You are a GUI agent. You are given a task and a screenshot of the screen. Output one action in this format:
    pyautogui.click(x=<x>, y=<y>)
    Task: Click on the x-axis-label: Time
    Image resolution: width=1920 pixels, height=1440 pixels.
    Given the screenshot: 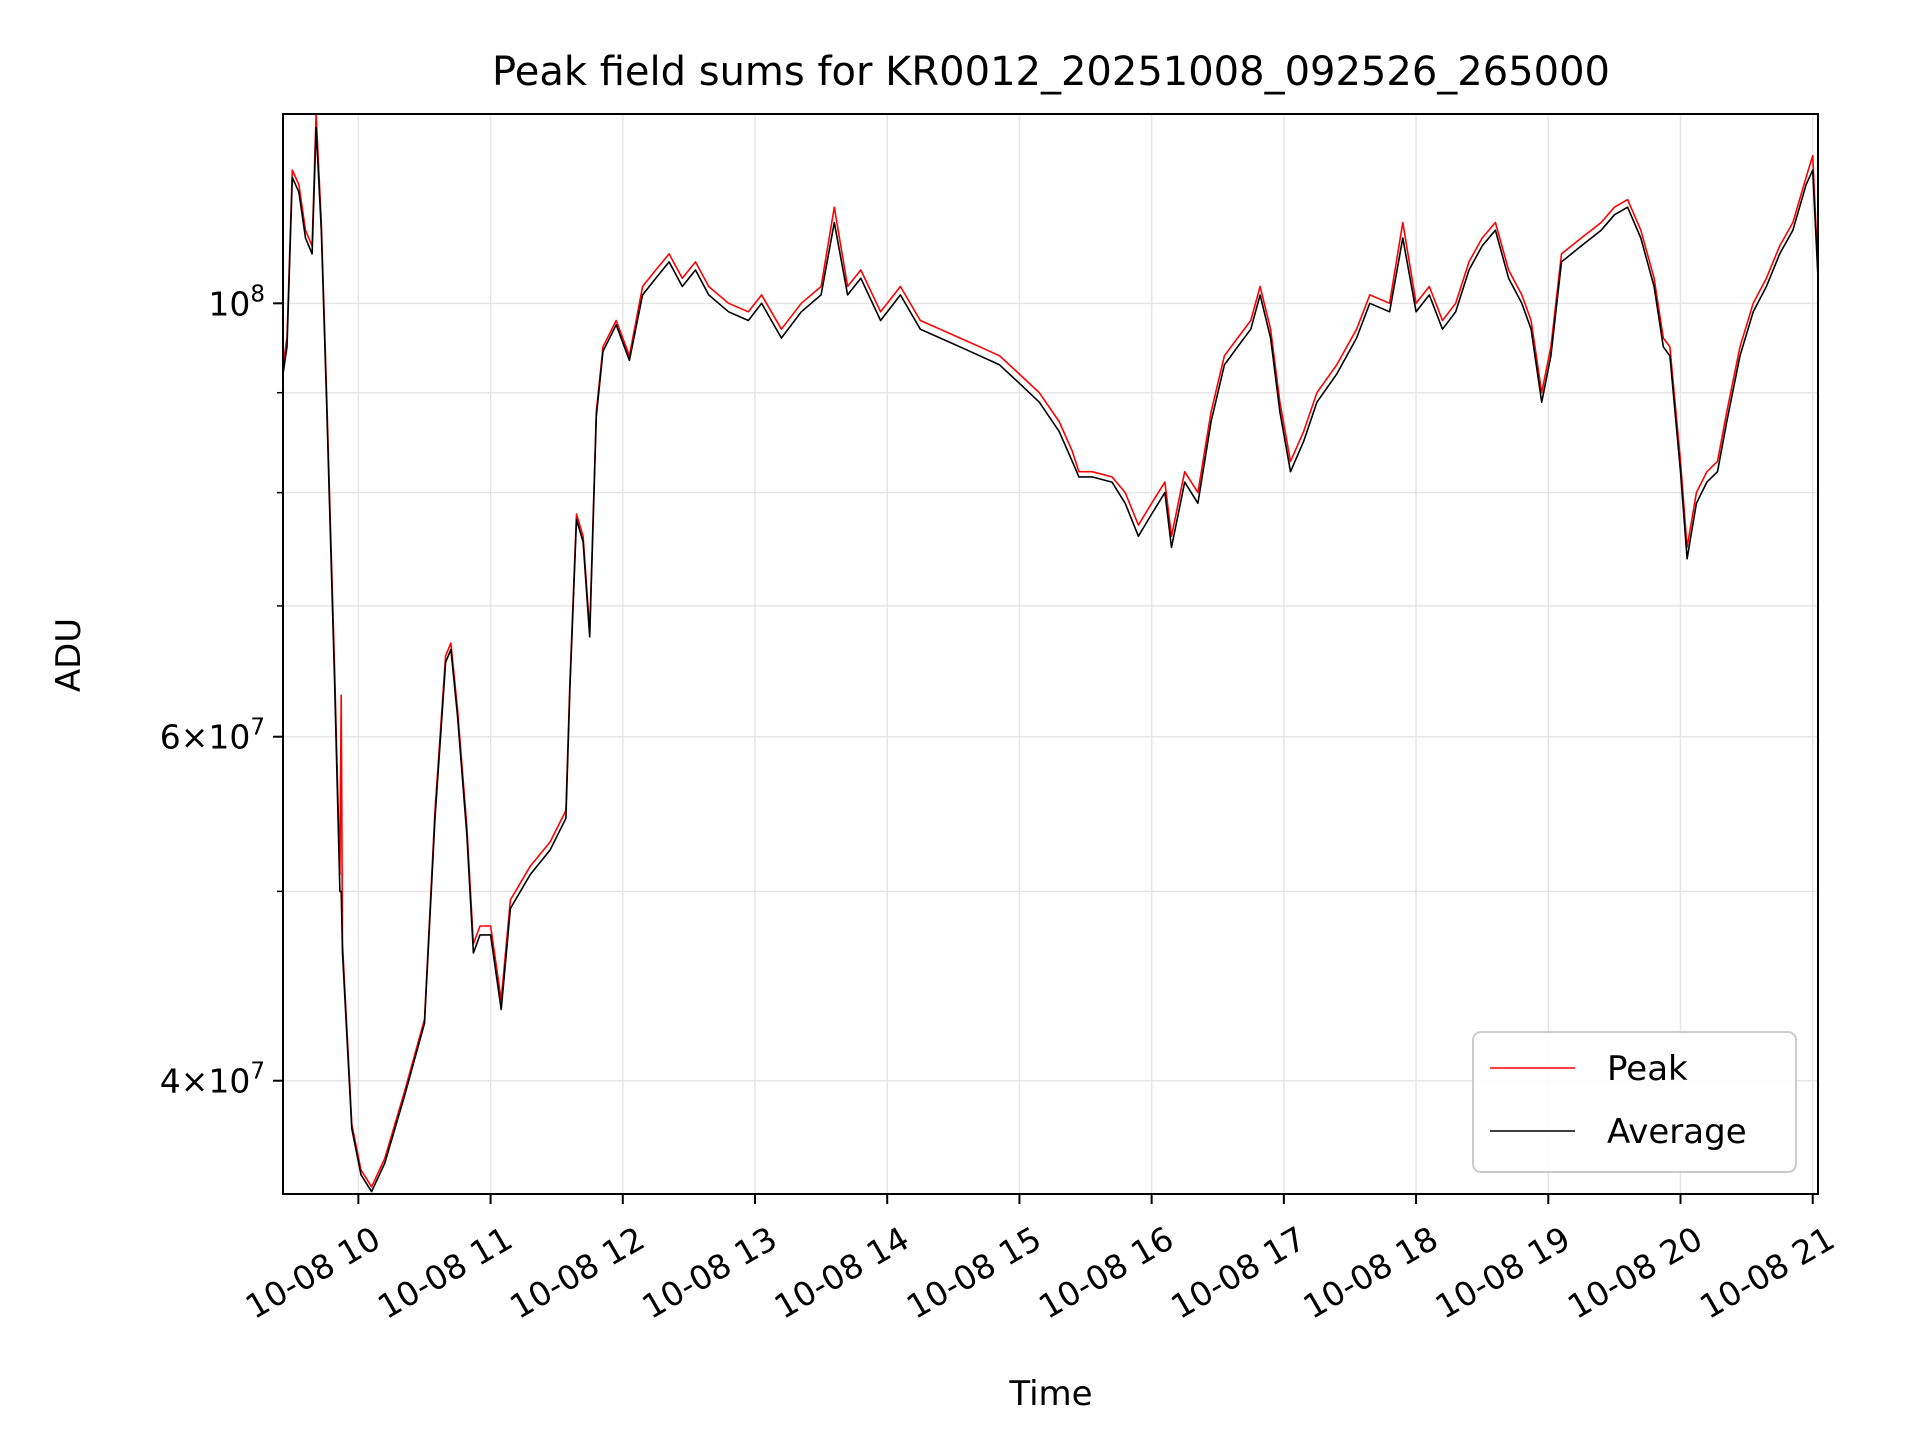 What is the action you would take?
    pyautogui.click(x=1050, y=1394)
    